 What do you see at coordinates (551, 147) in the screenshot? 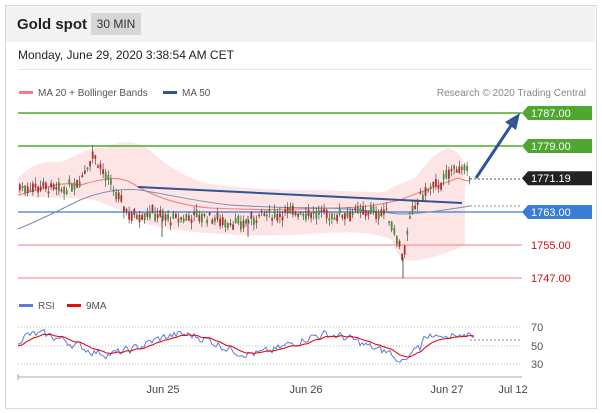
I see `svg-text: 1779.00` at bounding box center [551, 147].